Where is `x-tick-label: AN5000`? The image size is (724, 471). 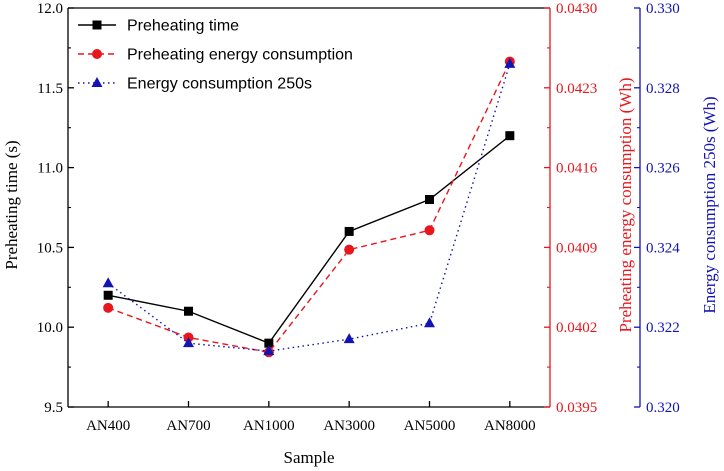 x-tick-label: AN5000 is located at coordinates (430, 426).